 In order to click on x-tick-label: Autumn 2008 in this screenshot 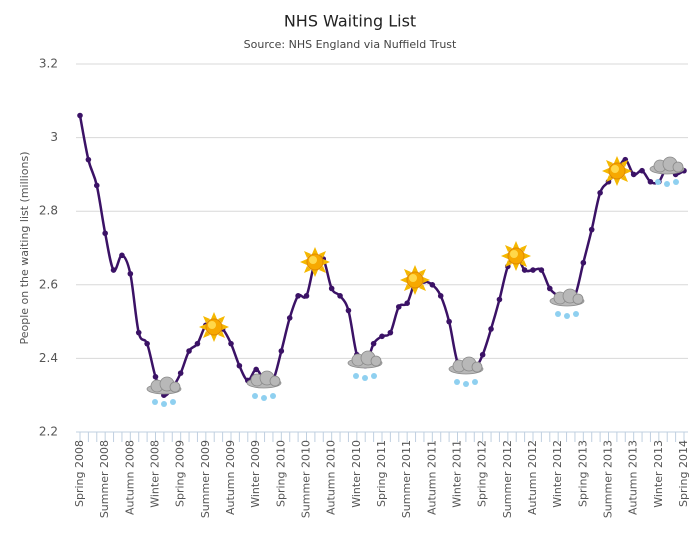, I will do `click(129, 477)`.